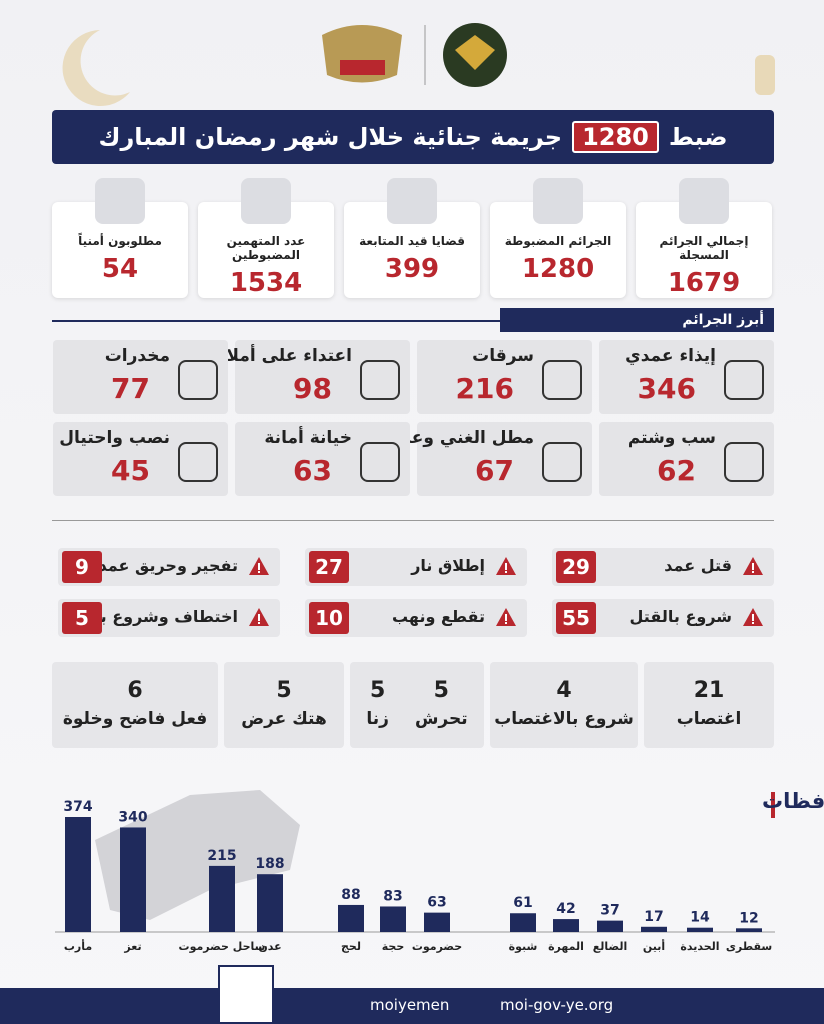 This screenshot has width=824, height=1024. I want to click on stat-card: إجمالي الجرائم المسجلة 1679, so click(704, 238).